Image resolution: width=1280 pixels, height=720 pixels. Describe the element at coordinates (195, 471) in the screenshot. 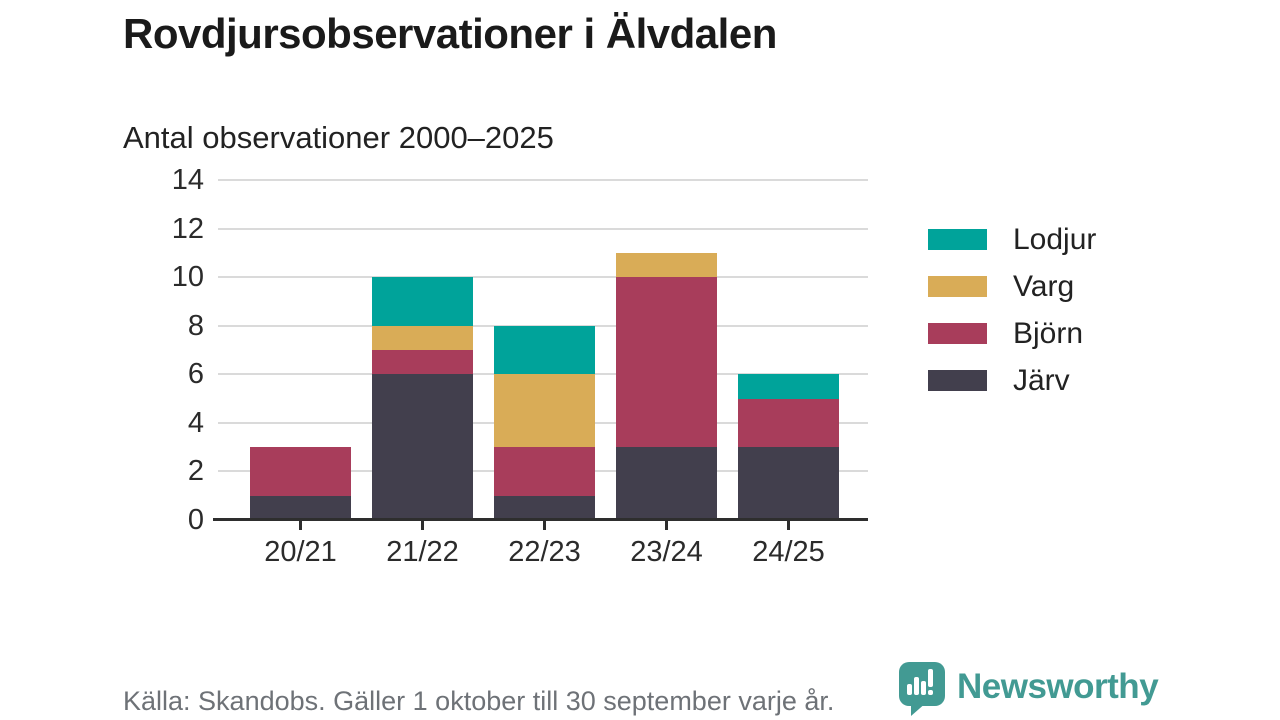

I see `y-axis-tick-label: 2` at that location.